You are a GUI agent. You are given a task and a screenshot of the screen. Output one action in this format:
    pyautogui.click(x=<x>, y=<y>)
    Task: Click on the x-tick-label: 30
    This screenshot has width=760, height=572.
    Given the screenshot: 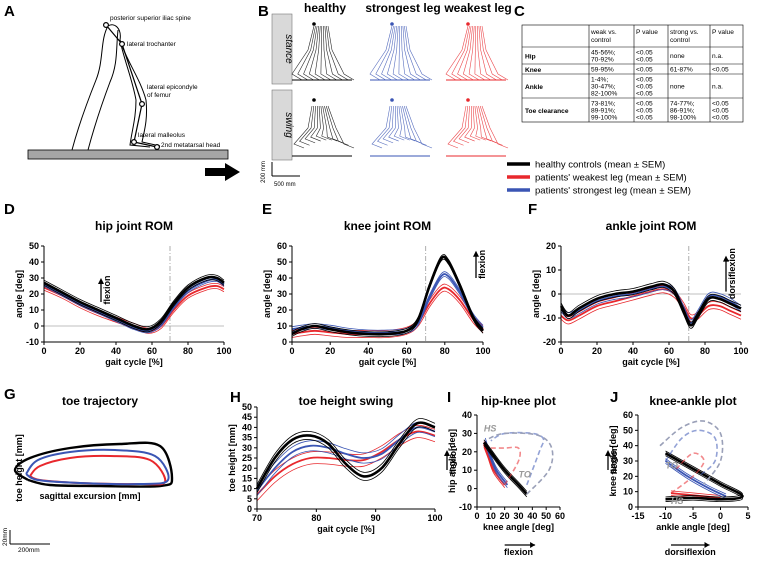 What is the action you would take?
    pyautogui.click(x=518, y=516)
    